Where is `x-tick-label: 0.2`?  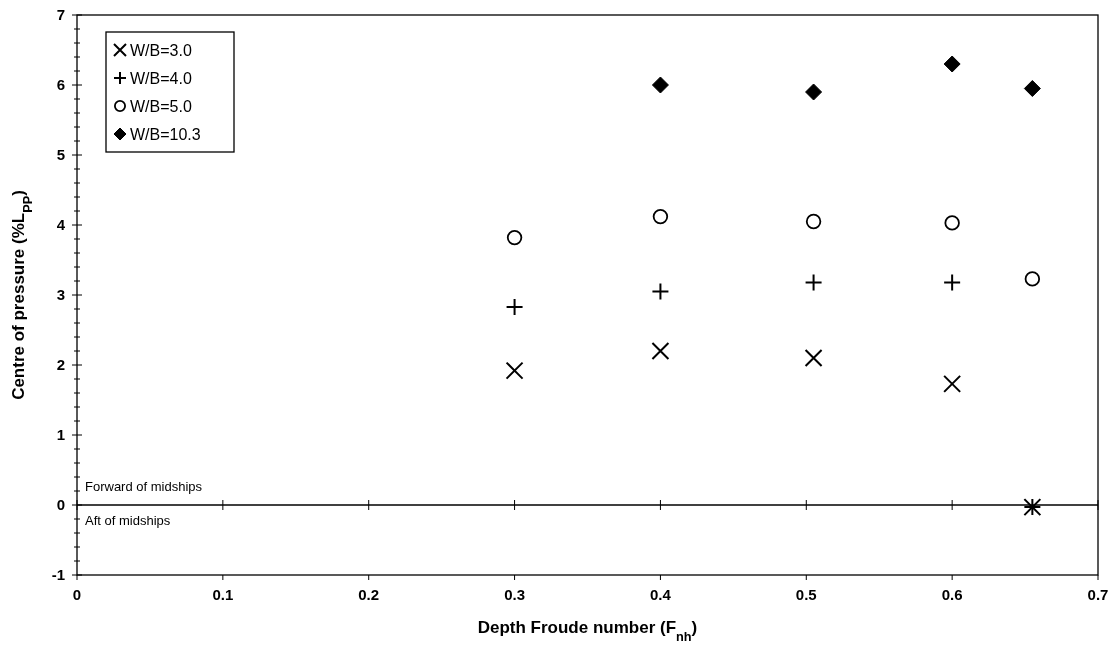 x-tick-label: 0.2 is located at coordinates (369, 594).